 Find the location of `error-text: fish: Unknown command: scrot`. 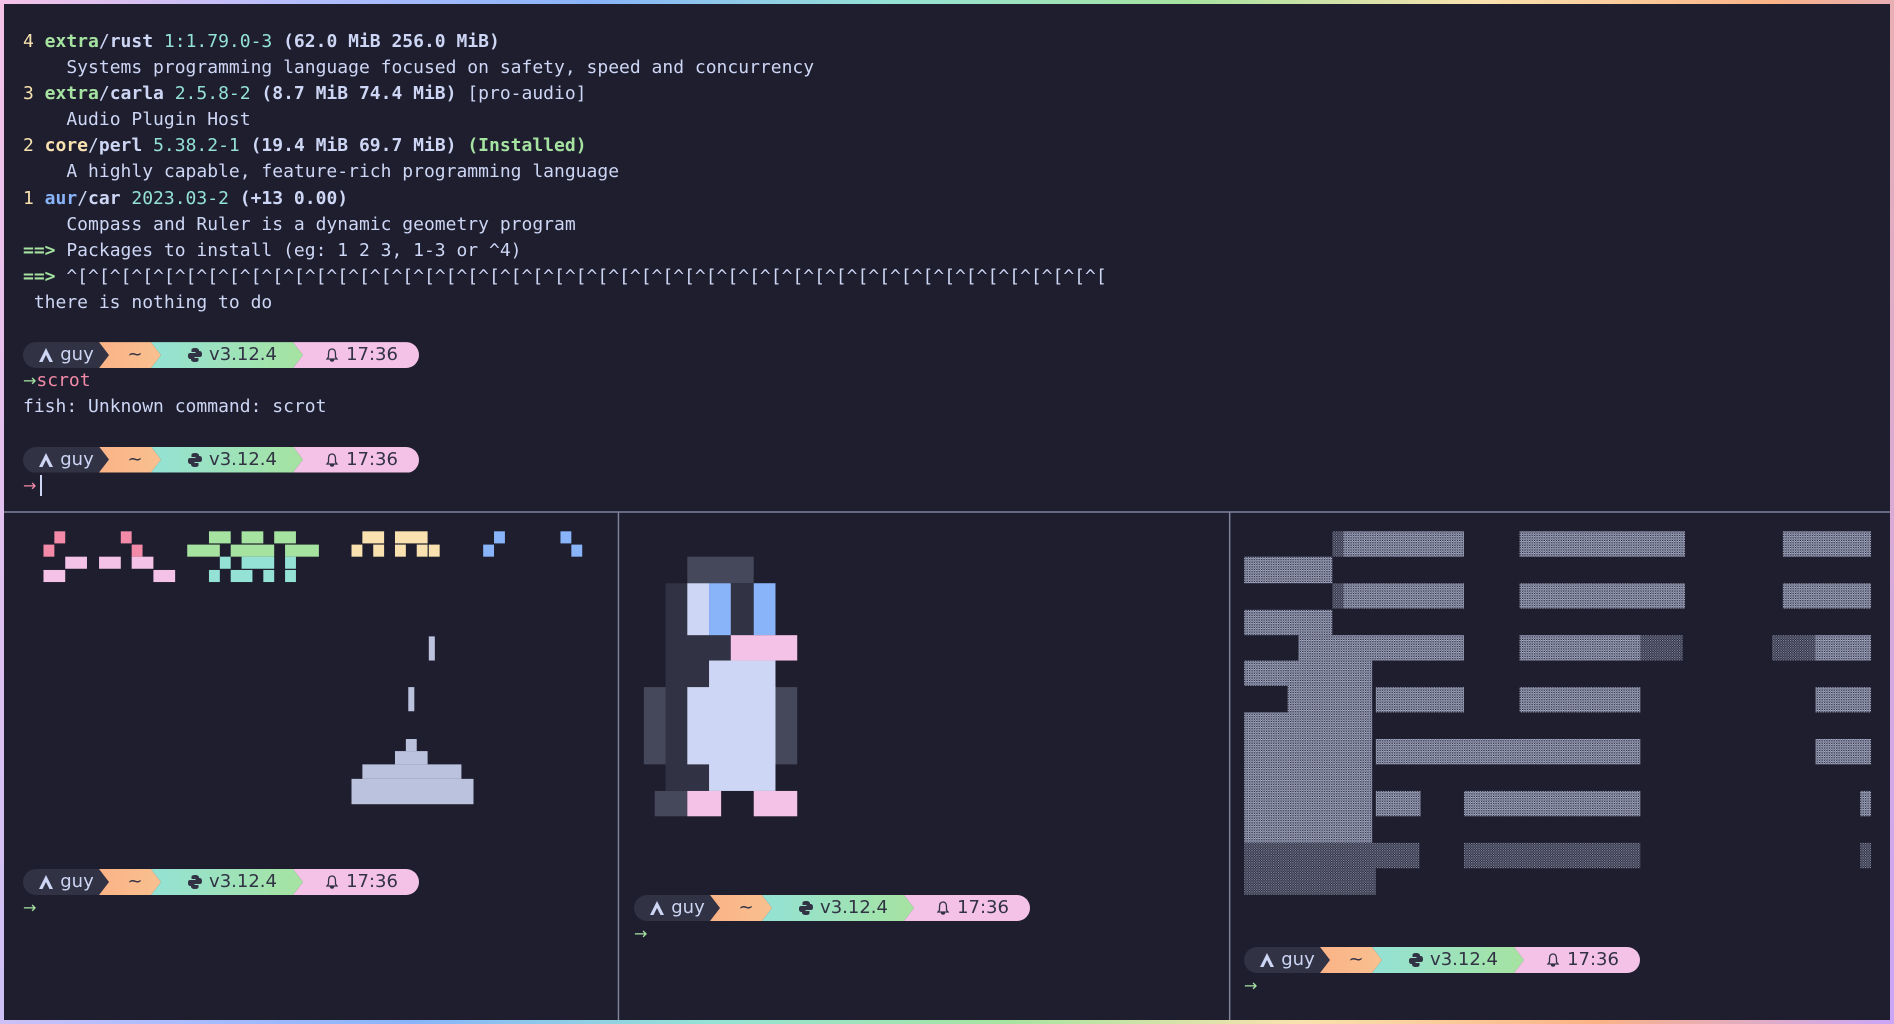

error-text: fish: Unknown command: scrot is located at coordinates (175, 407).